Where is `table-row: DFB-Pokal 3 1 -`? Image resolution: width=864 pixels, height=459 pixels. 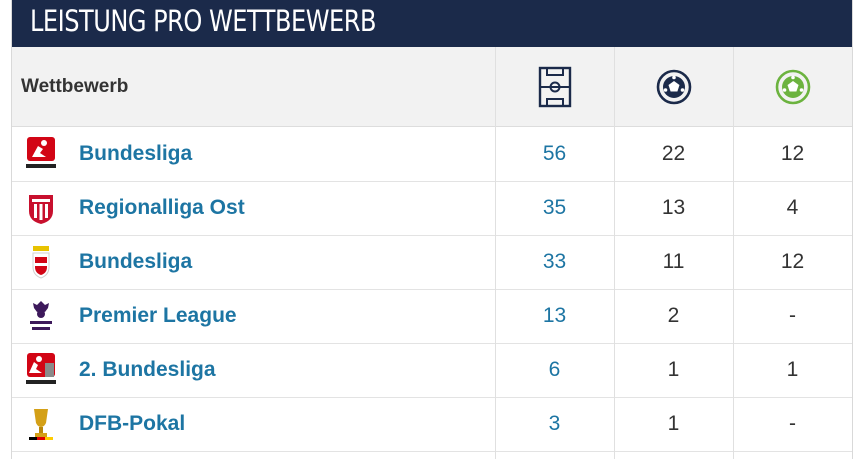 table-row: DFB-Pokal 3 1 - is located at coordinates (432, 424).